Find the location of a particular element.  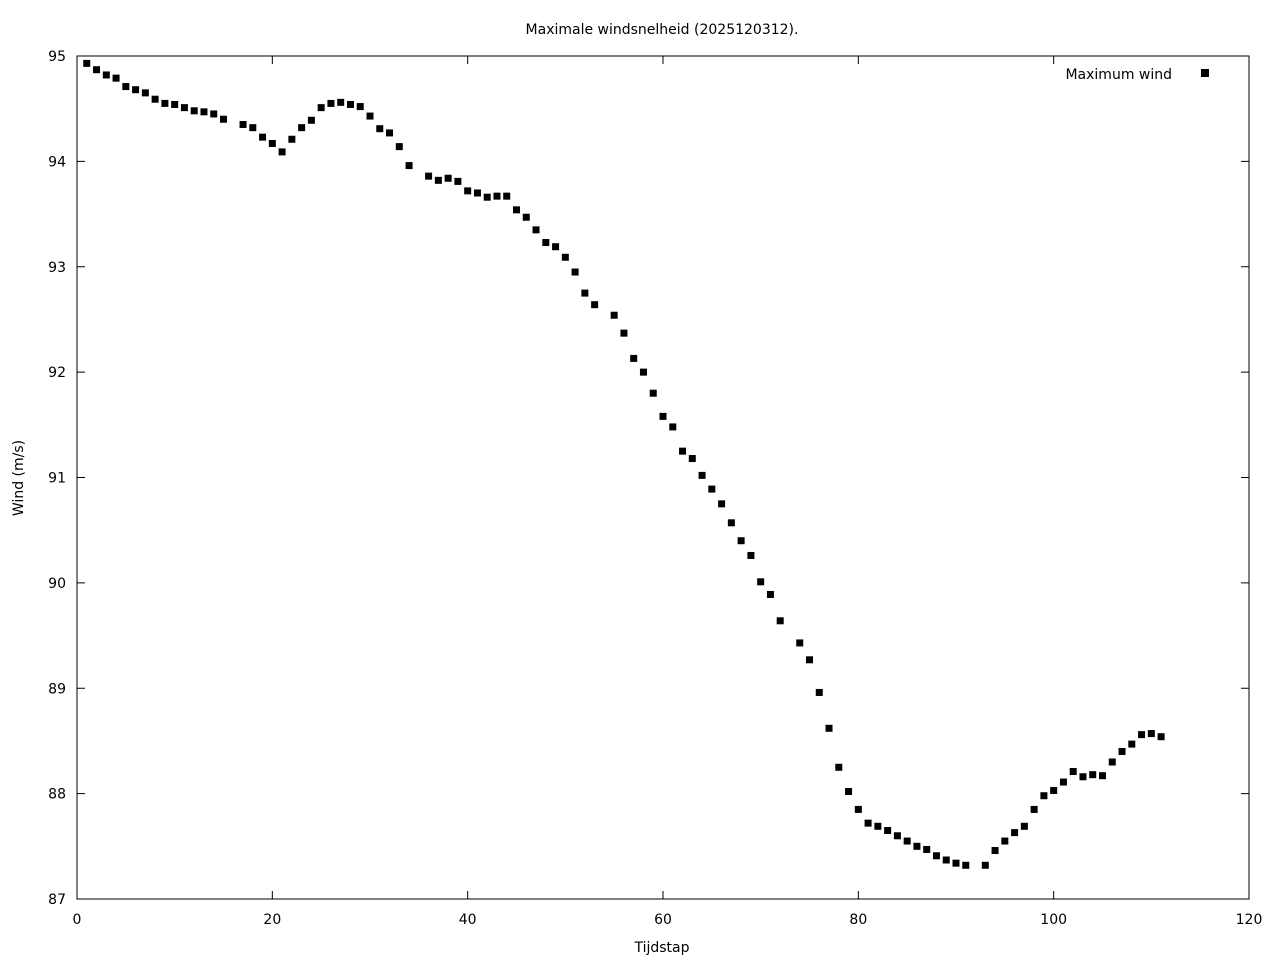

y-tick-label: 93 is located at coordinates (57, 268).